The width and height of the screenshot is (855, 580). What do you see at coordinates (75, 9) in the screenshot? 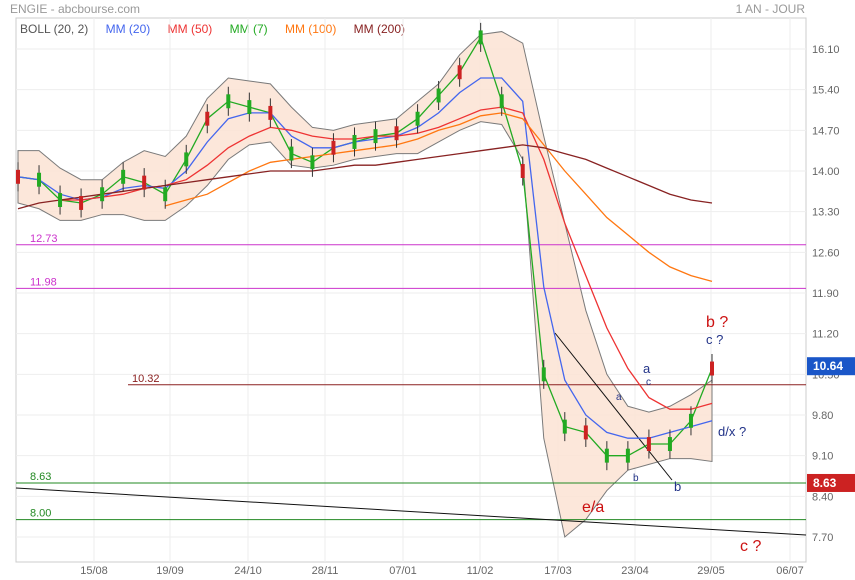
I see `chart-title: ENGIE - abcbourse.com` at bounding box center [75, 9].